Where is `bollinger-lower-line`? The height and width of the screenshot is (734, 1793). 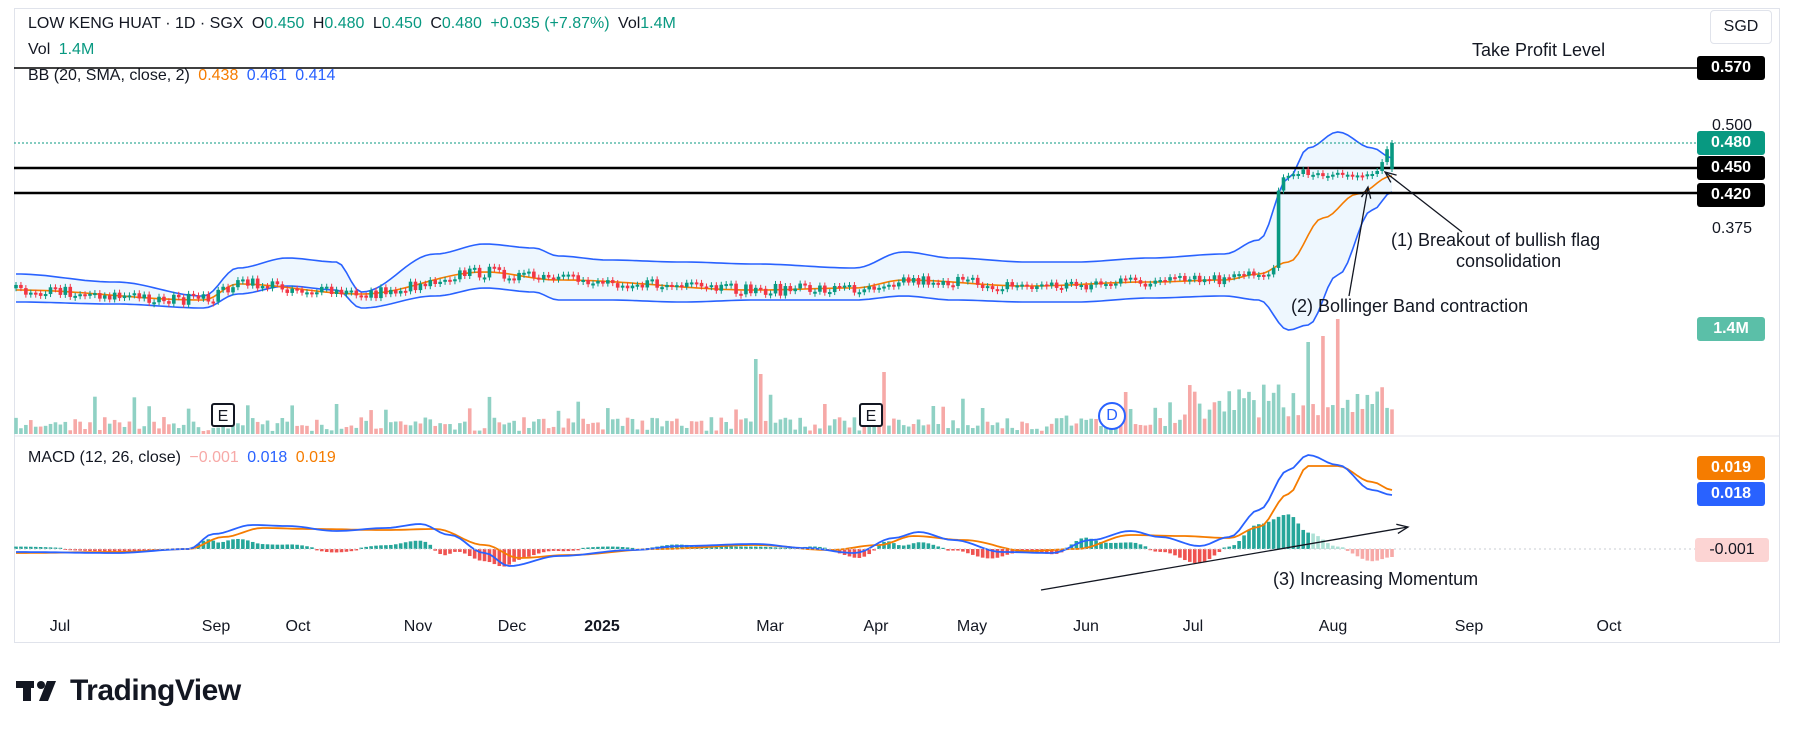 bollinger-lower-line is located at coordinates (704, 261).